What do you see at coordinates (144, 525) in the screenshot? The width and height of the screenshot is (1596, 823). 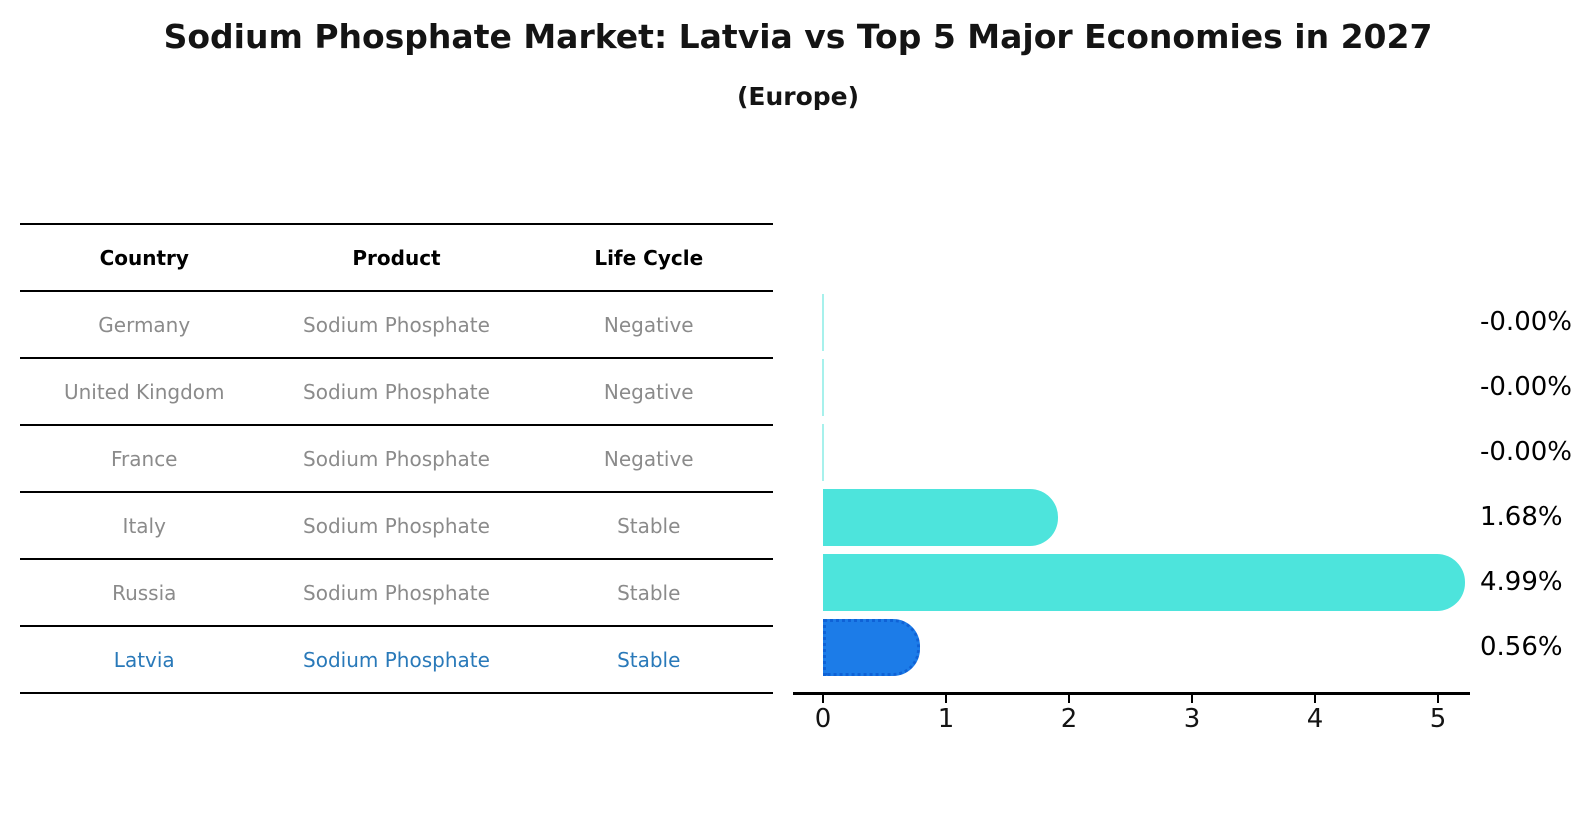 I see `cell-country: Italy` at bounding box center [144, 525].